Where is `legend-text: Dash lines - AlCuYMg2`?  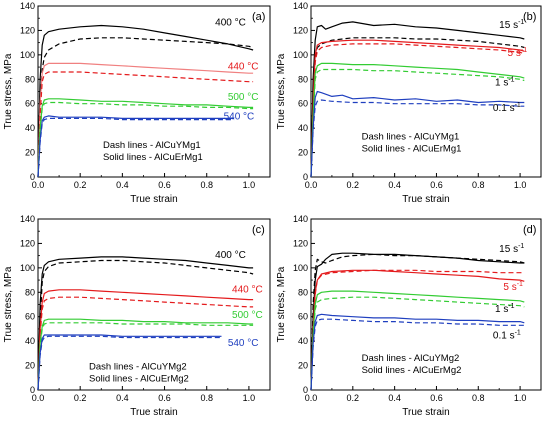
legend-text: Dash lines - AlCuYMg2 is located at coordinates (138, 366).